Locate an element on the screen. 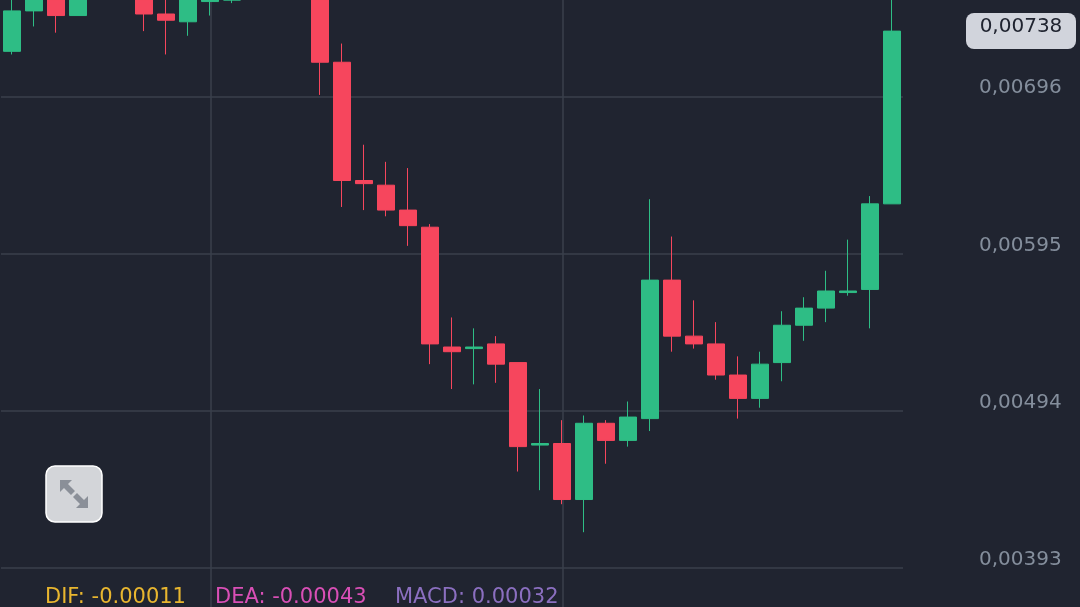  text: DEA: -0.00043 is located at coordinates (291, 595).